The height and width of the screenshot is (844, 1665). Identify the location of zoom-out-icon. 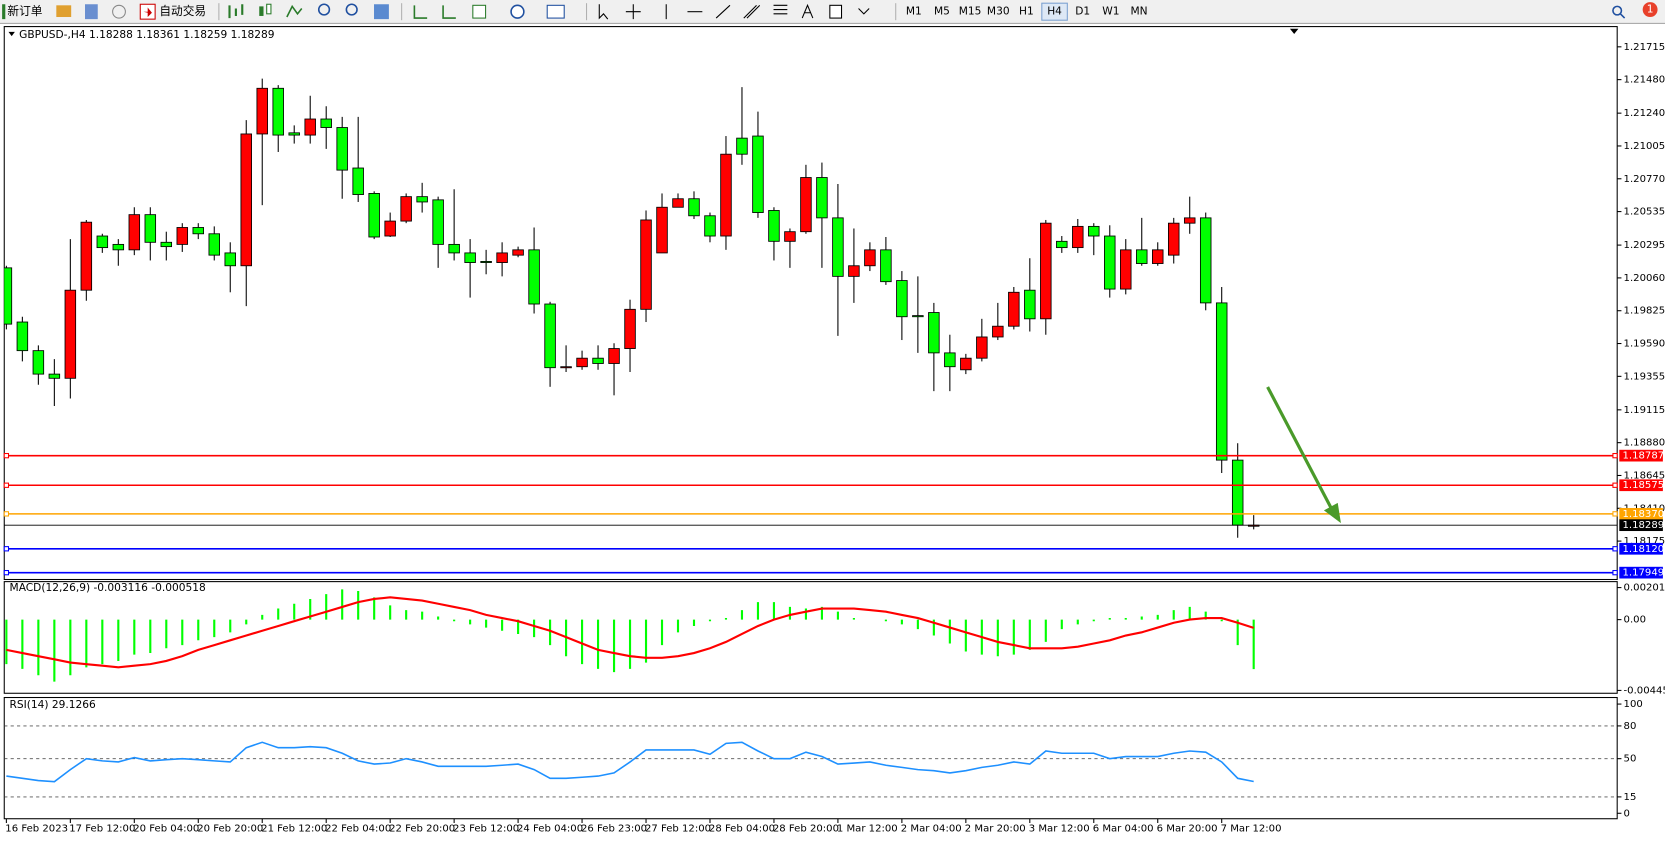
(351, 9).